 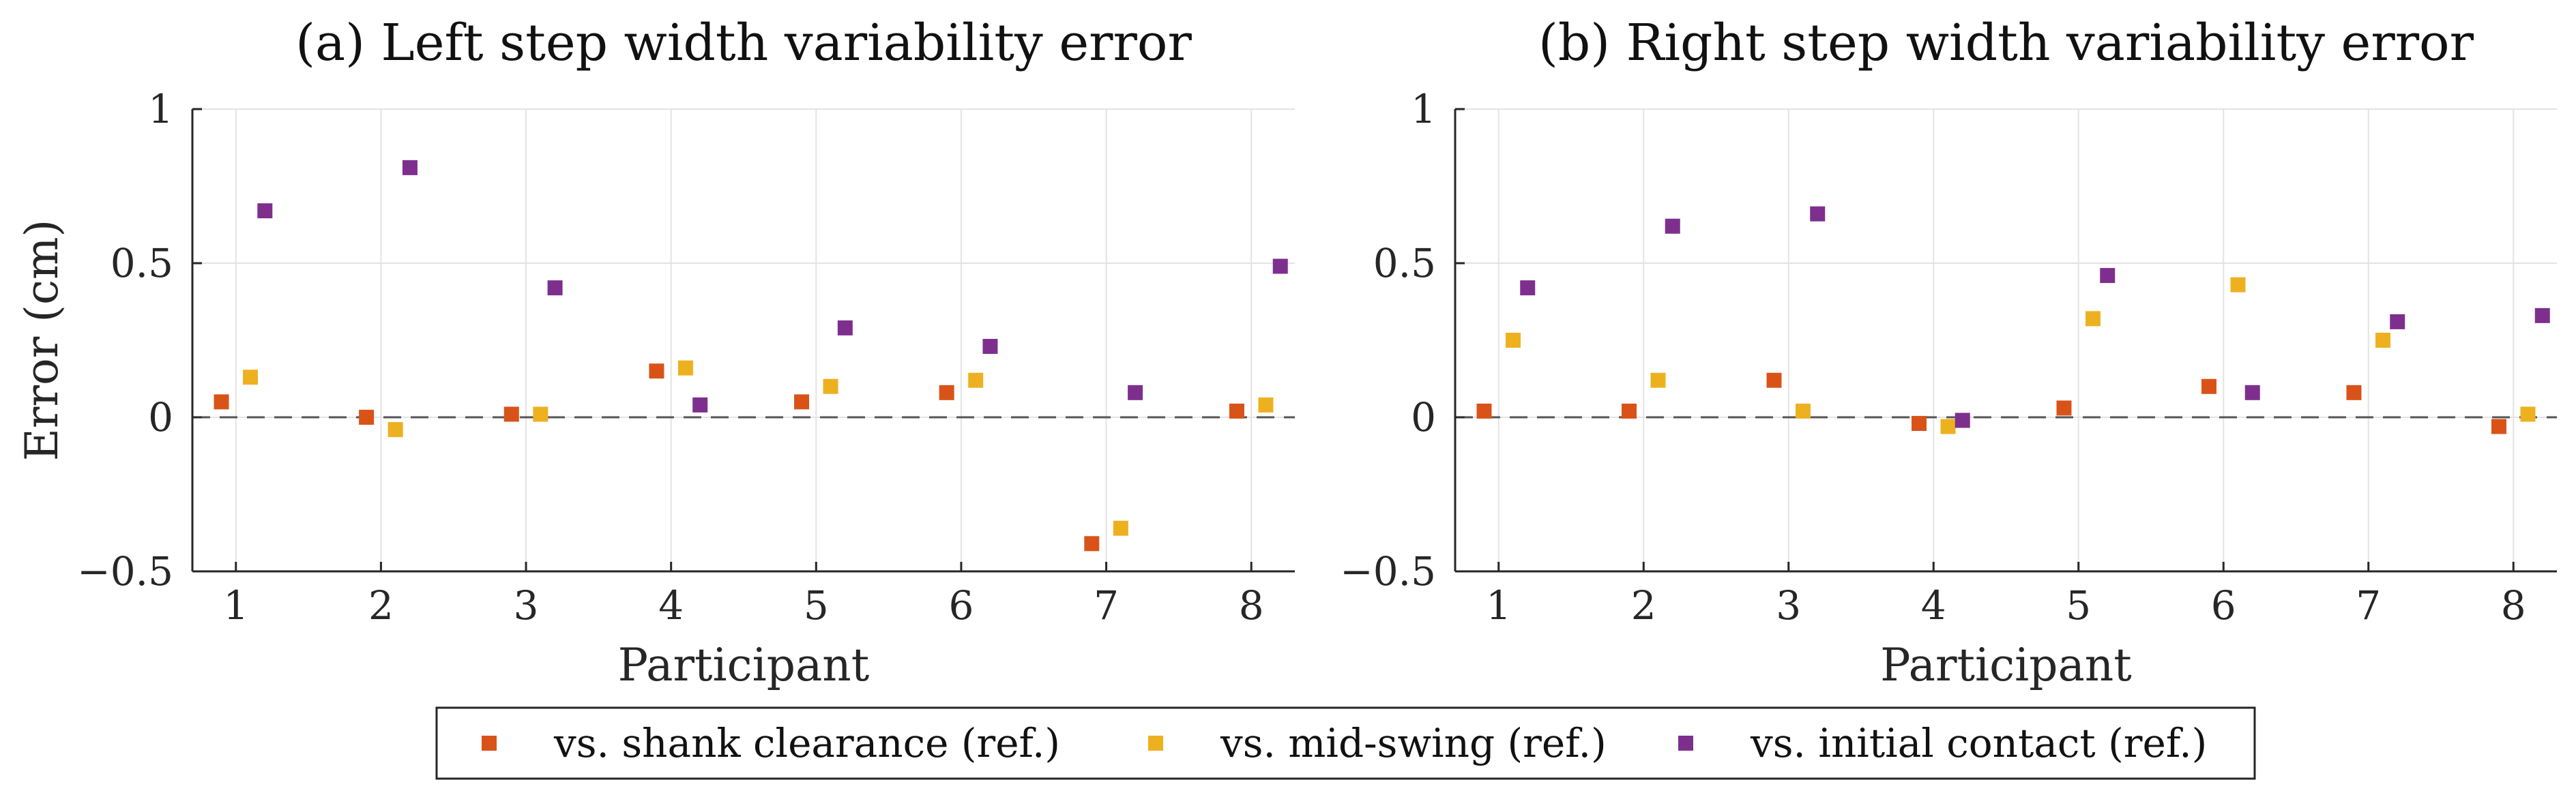 I want to click on point-left-series0-p8, so click(x=1236, y=411).